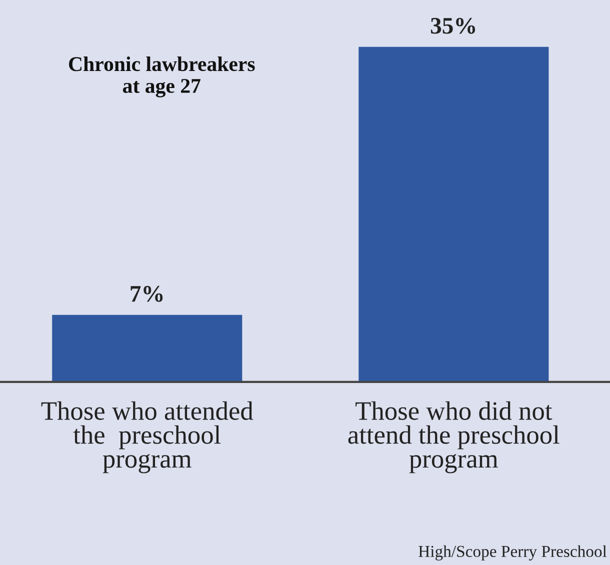 This screenshot has width=610, height=565. Describe the element at coordinates (453, 26) in the screenshot. I see `data-label: 35%` at that location.